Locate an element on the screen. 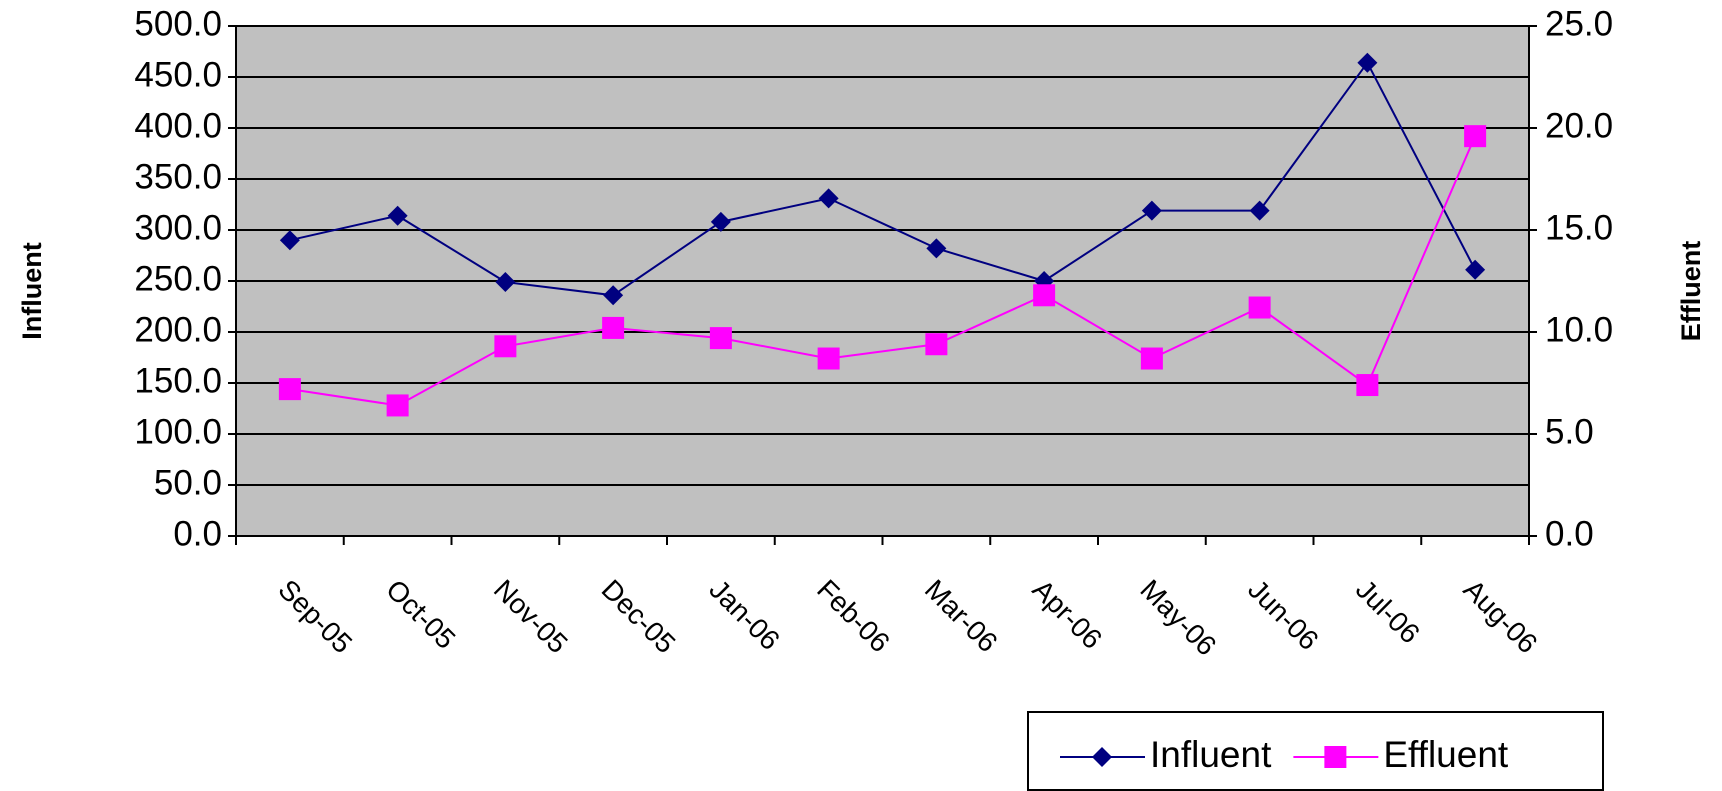 The height and width of the screenshot is (791, 1722). y2-tick-label: 25.0 is located at coordinates (1579, 23).